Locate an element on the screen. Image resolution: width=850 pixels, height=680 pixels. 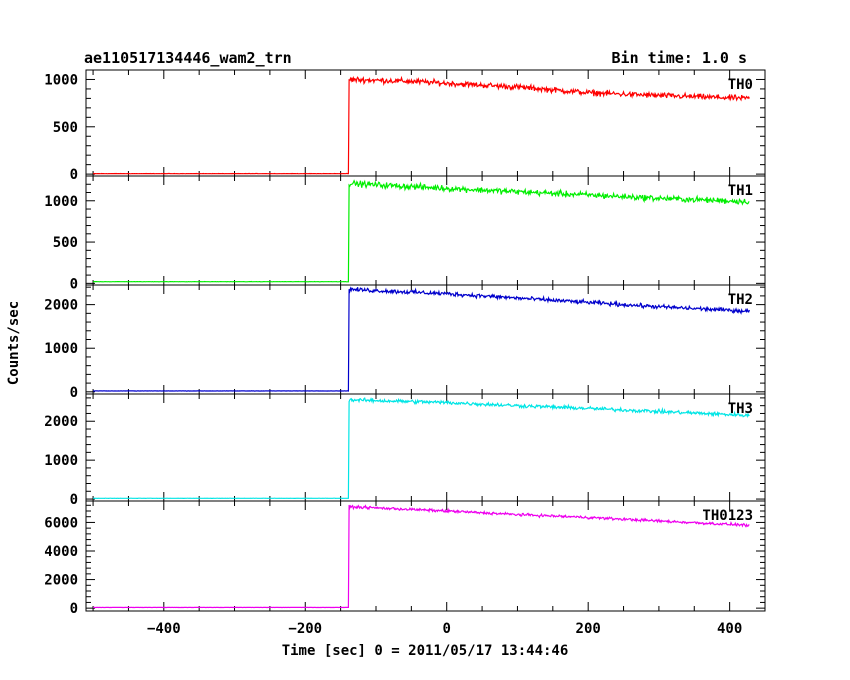
x-tick-label: 400 is located at coordinates (729, 629).